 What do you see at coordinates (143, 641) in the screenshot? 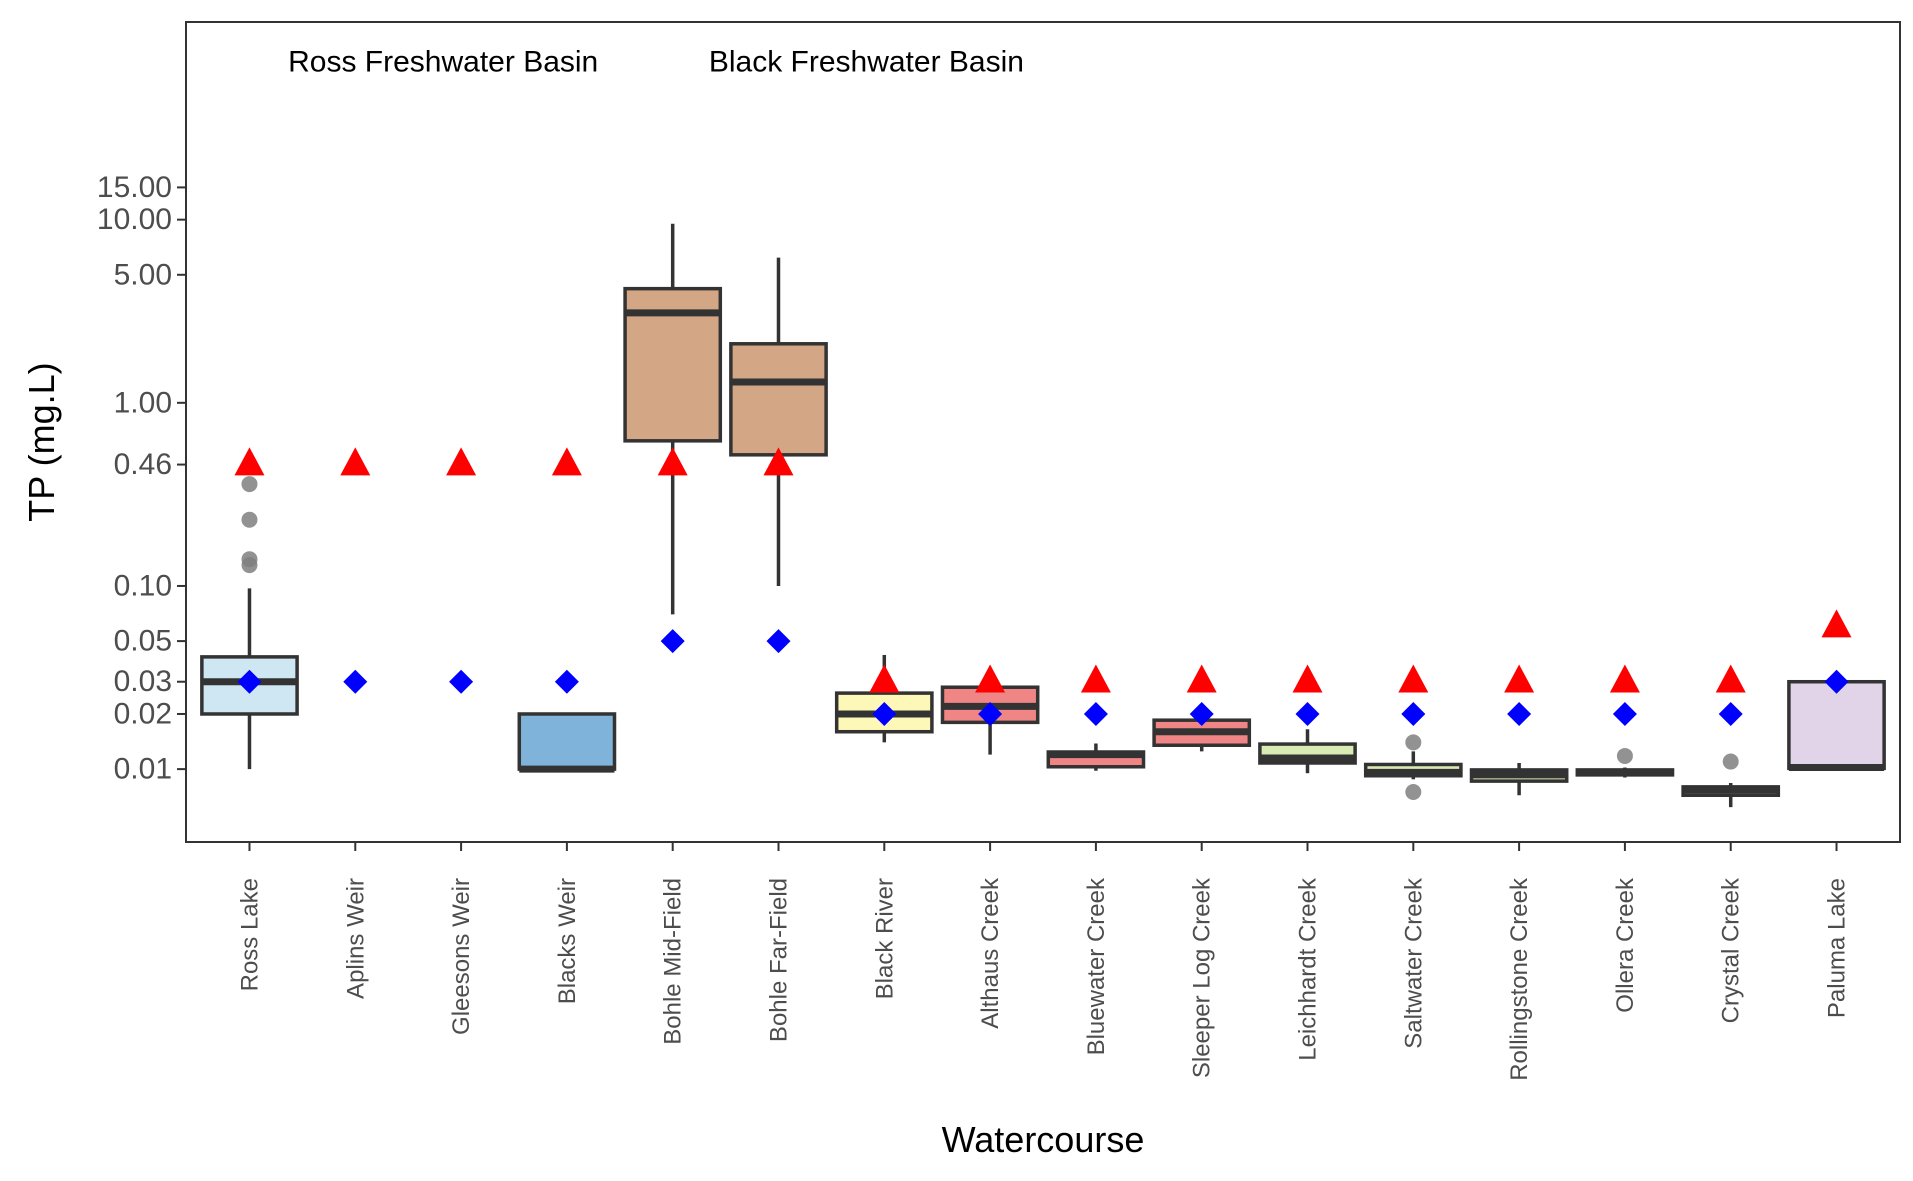
I see `y-tick-label: 0.05` at bounding box center [143, 641].